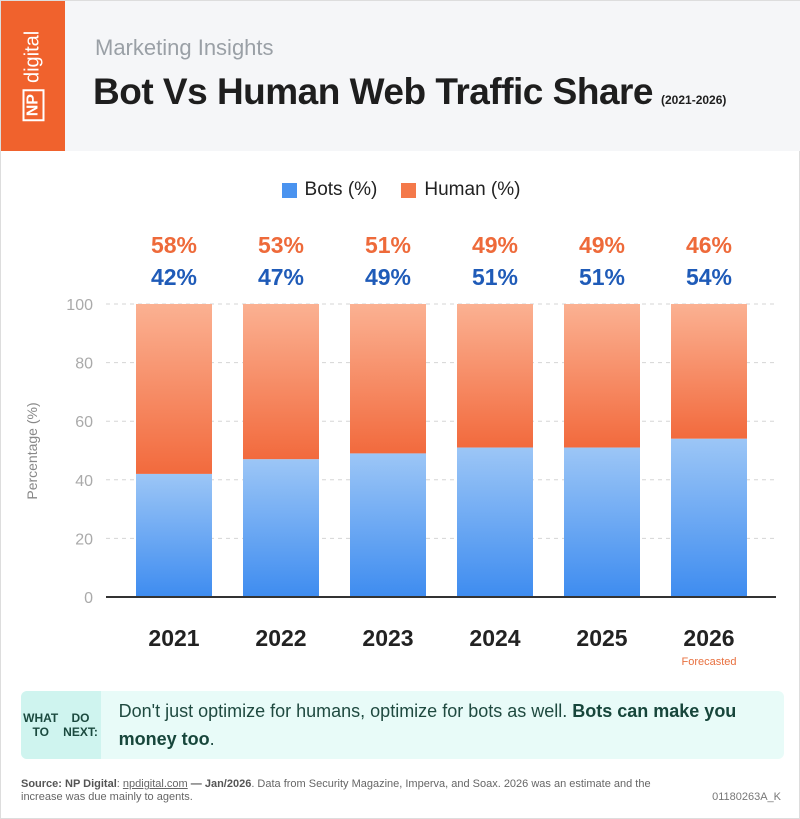 The height and width of the screenshot is (819, 800). I want to click on human-data-label: 46%, so click(709, 245).